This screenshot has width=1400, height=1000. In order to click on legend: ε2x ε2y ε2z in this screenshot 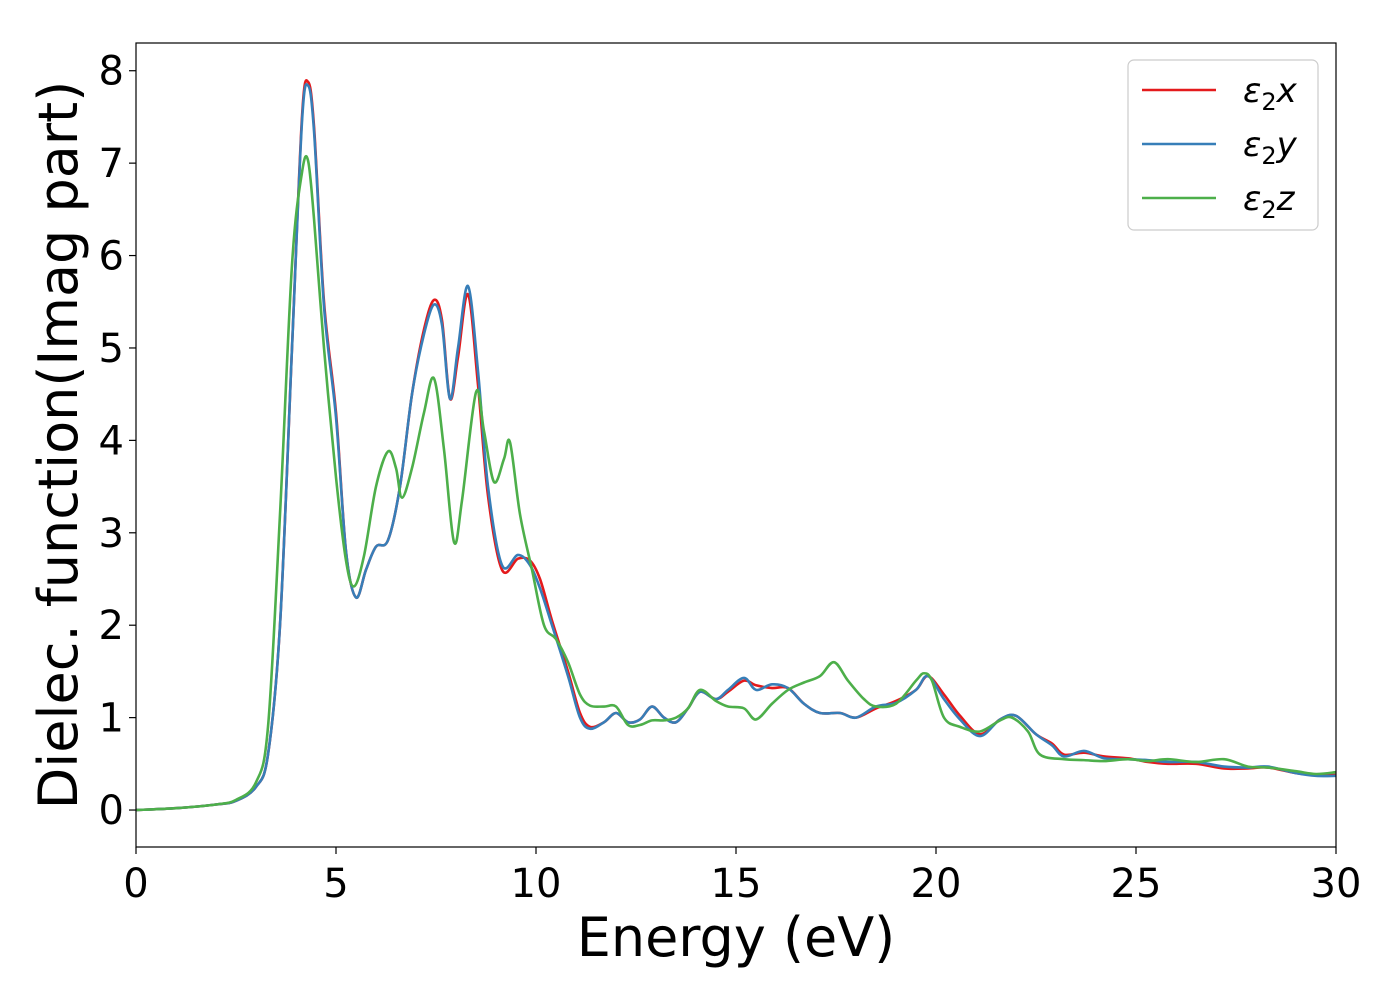, I will do `click(1223, 145)`.